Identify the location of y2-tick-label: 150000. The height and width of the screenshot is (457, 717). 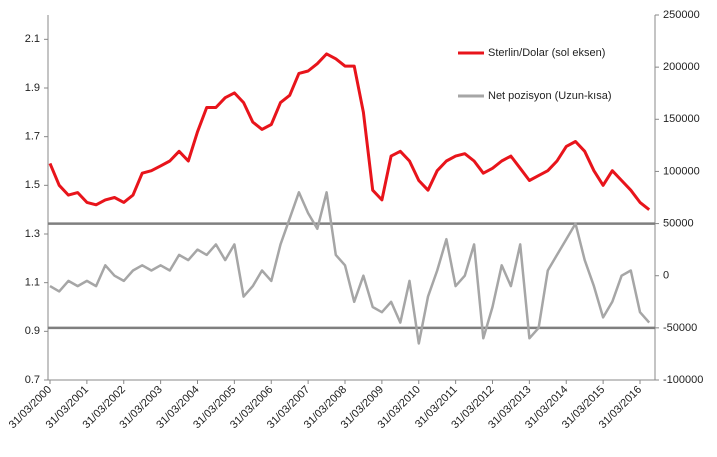
(681, 119).